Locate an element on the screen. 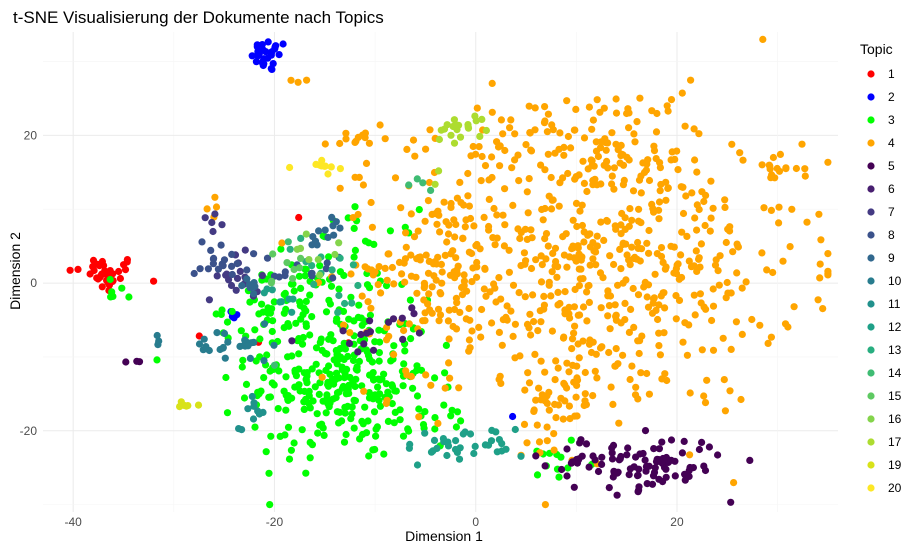  legend-label: 9 is located at coordinates (891, 258).